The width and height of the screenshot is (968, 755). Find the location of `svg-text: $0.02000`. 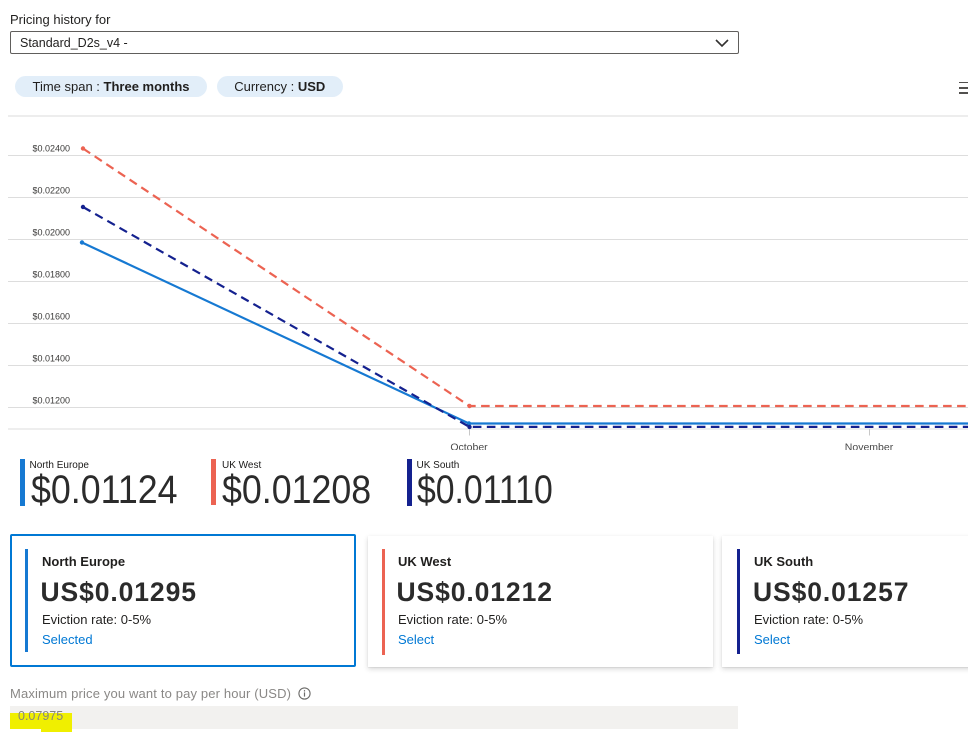

svg-text: $0.02000 is located at coordinates (51, 233).